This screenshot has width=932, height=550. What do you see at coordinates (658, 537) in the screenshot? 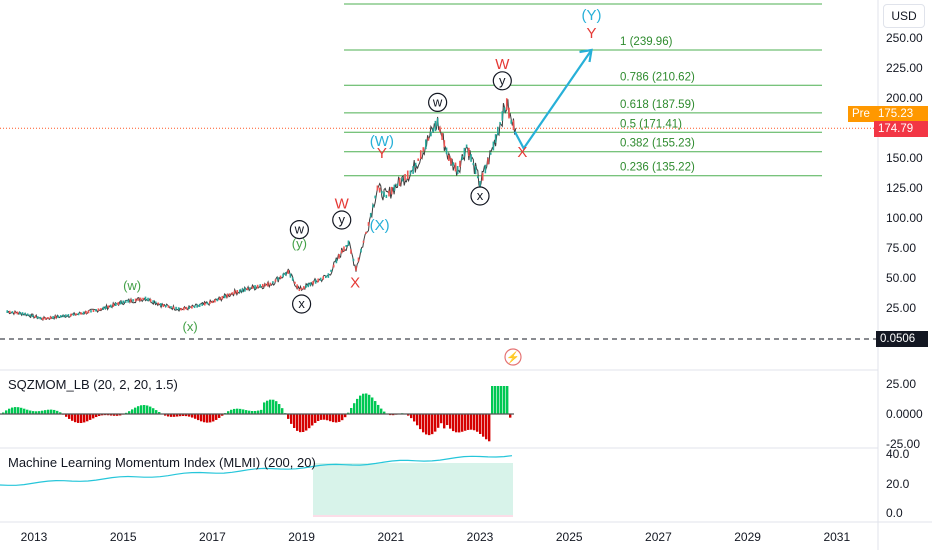
I see `time-axis-tick: 2027` at bounding box center [658, 537].